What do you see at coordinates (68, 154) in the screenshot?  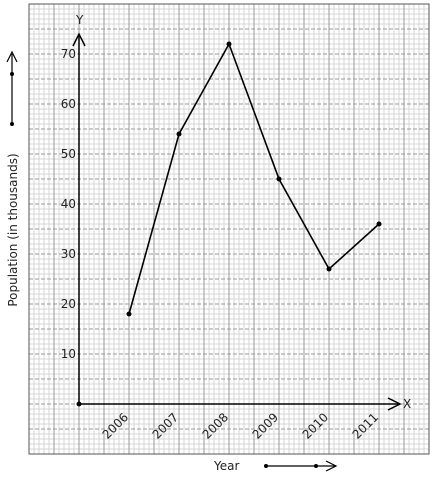 I see `y-tick-label: 50` at bounding box center [68, 154].